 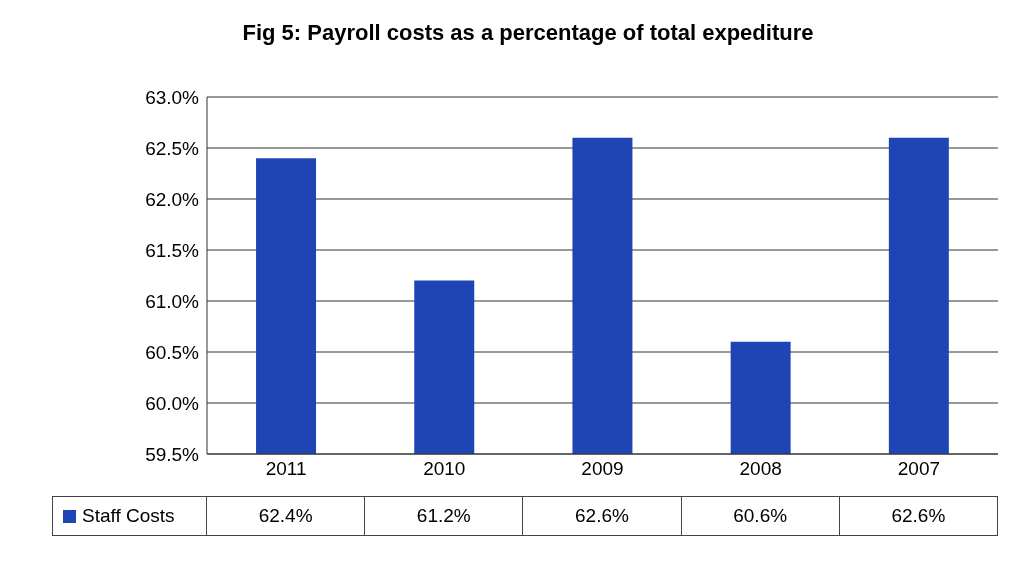 I want to click on x-tick-label: 2007, so click(x=919, y=469).